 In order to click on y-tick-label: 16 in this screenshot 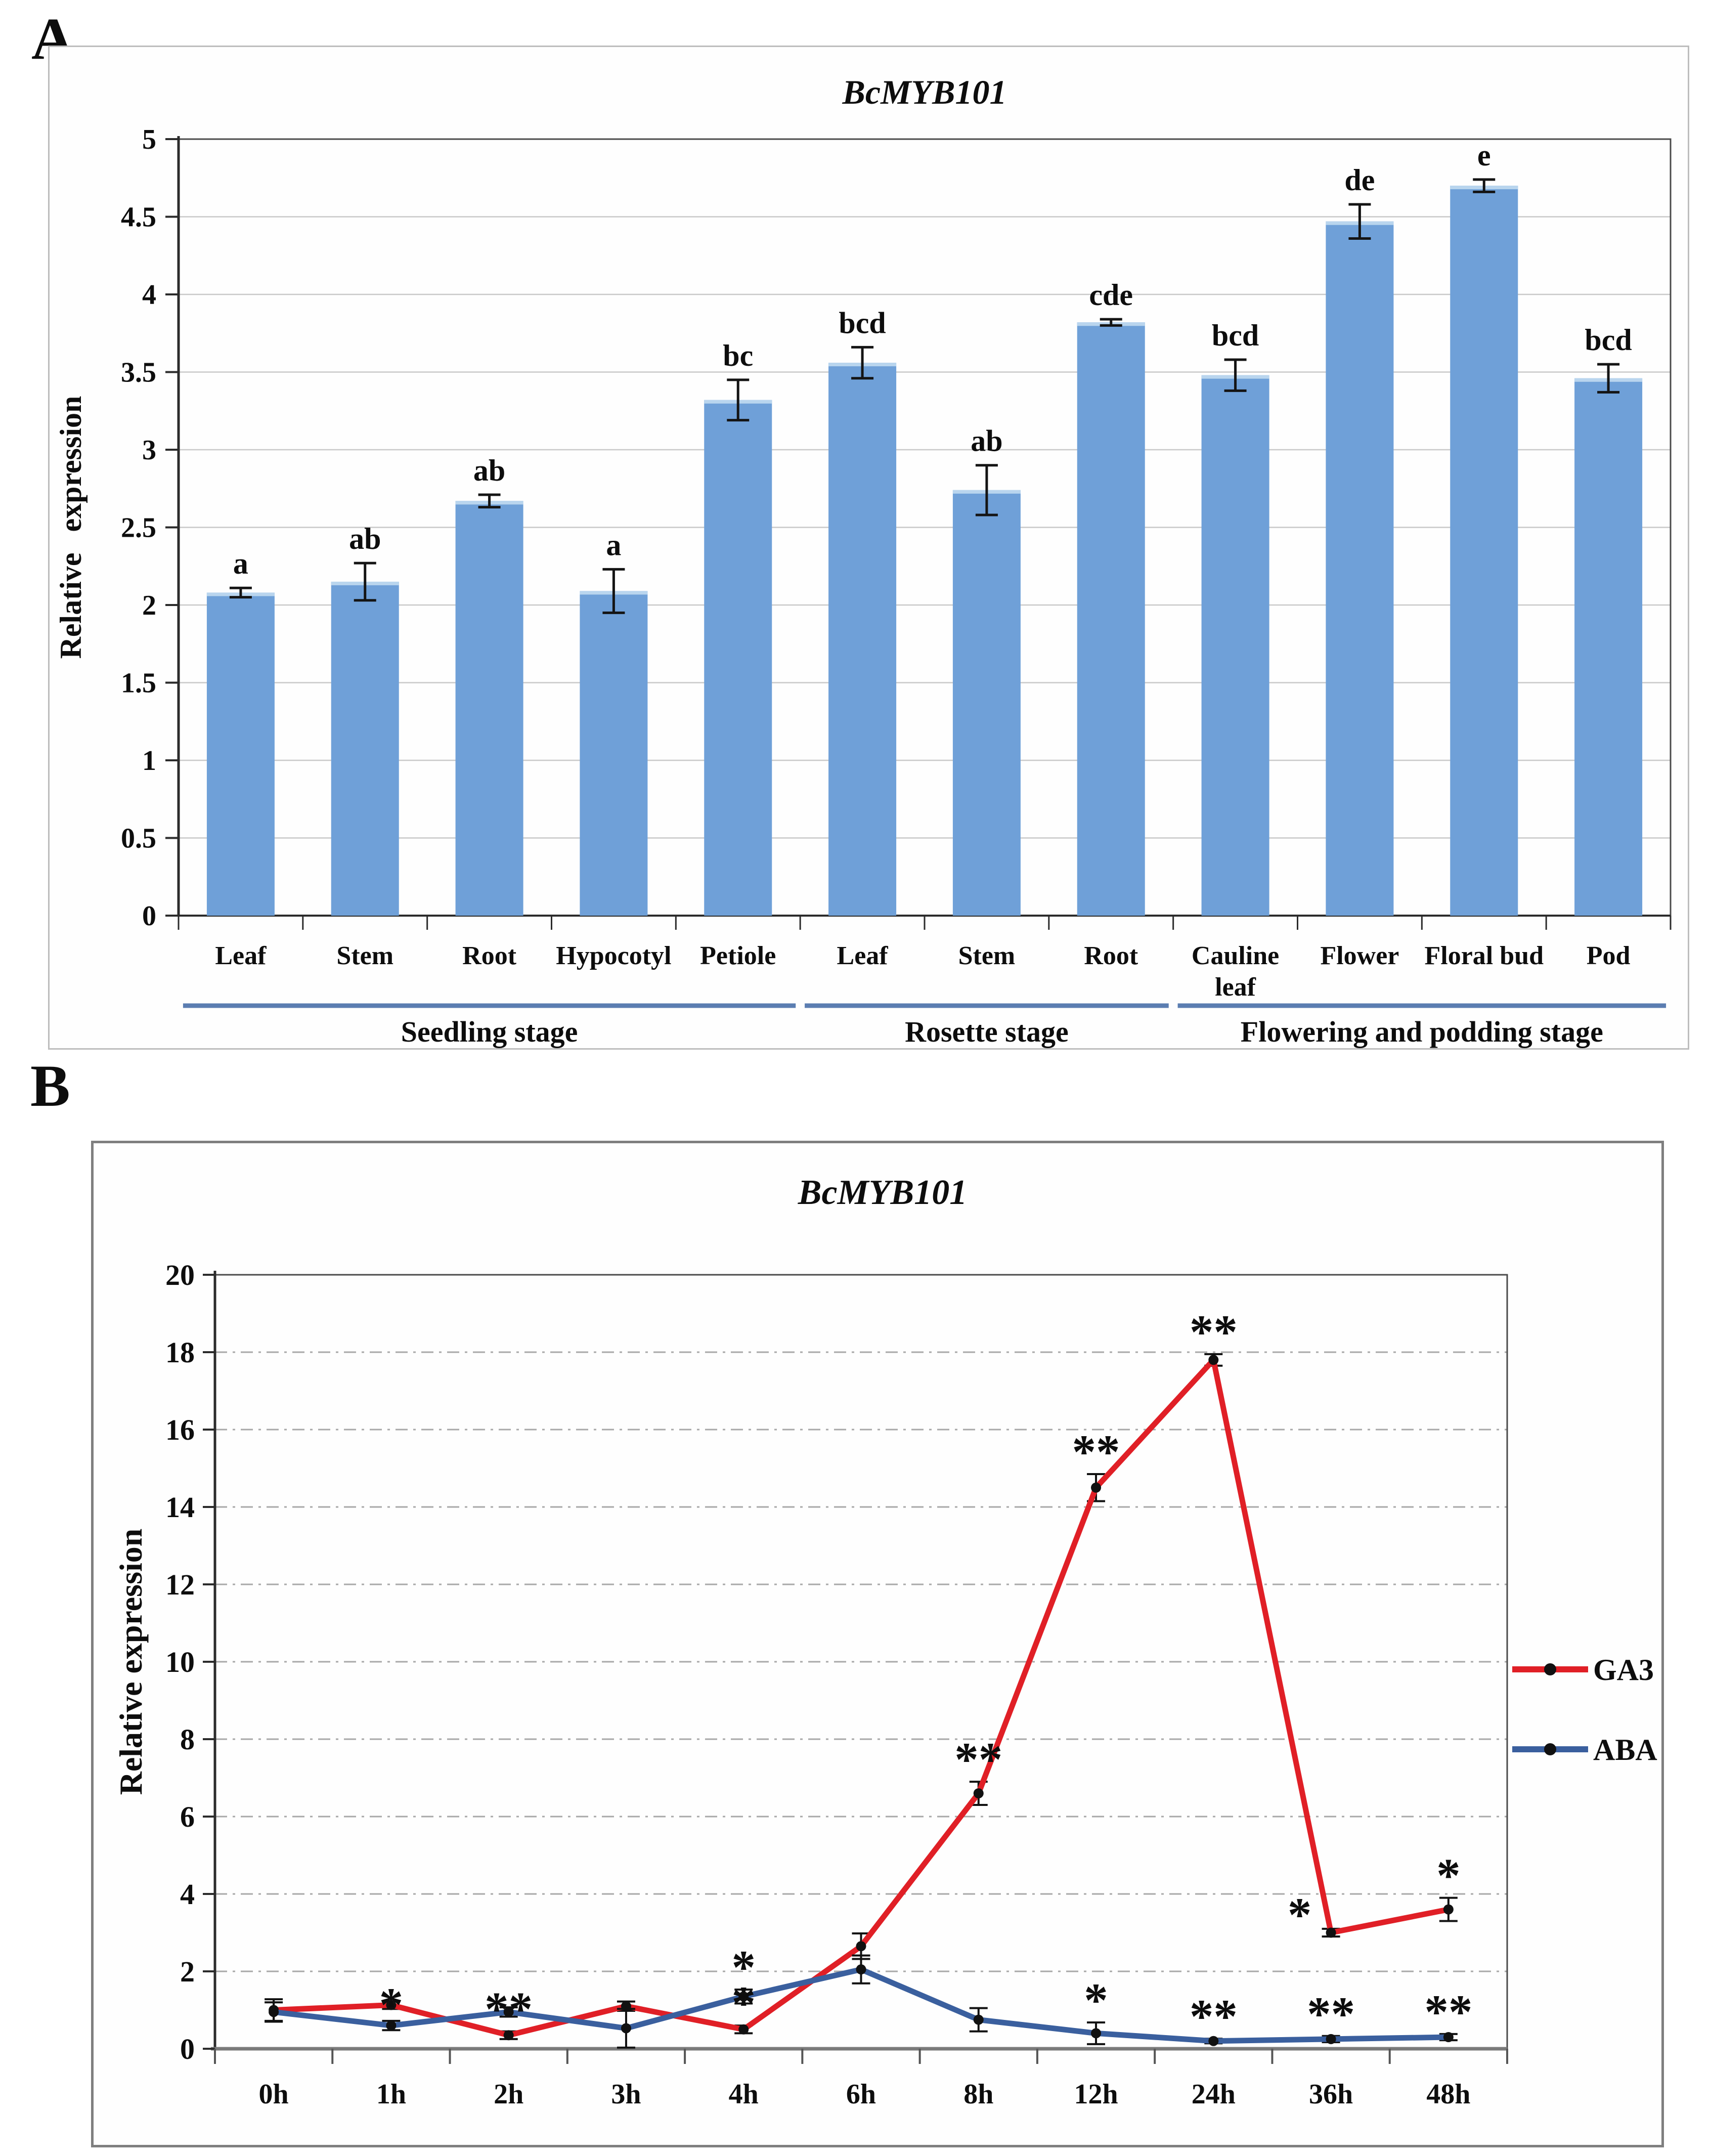, I will do `click(180, 1429)`.